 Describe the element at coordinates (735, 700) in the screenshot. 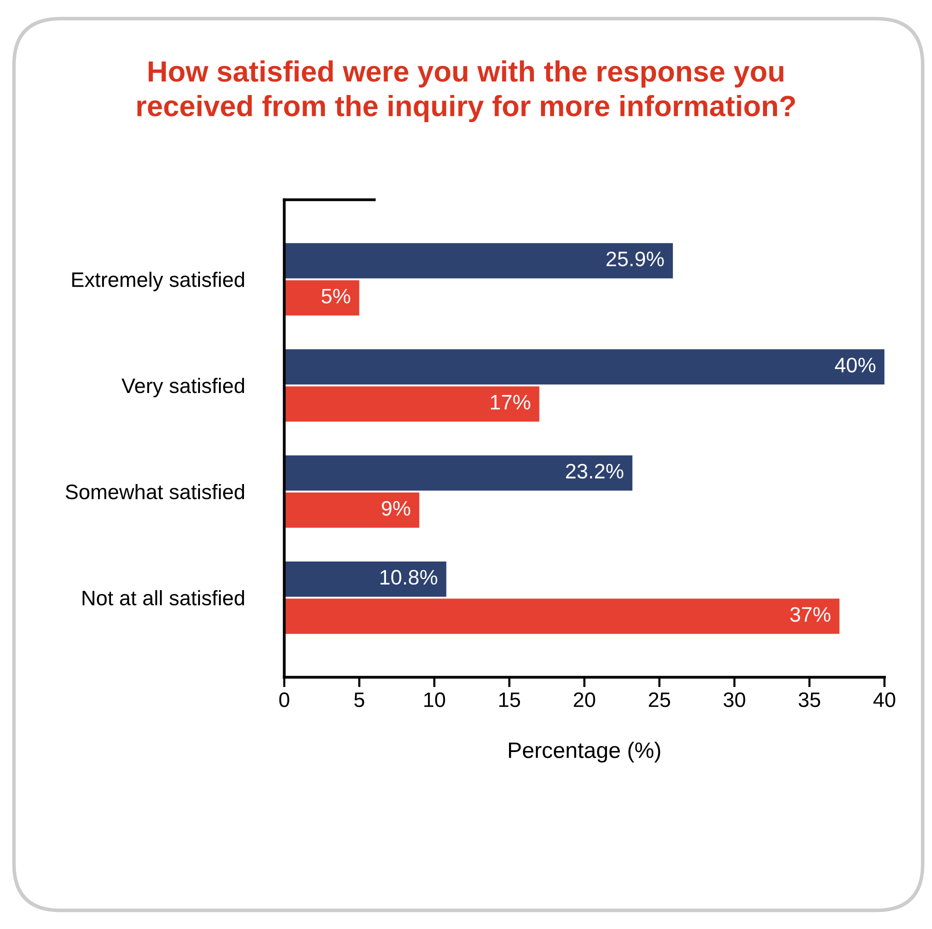

I see `x-tick-label: 30` at that location.